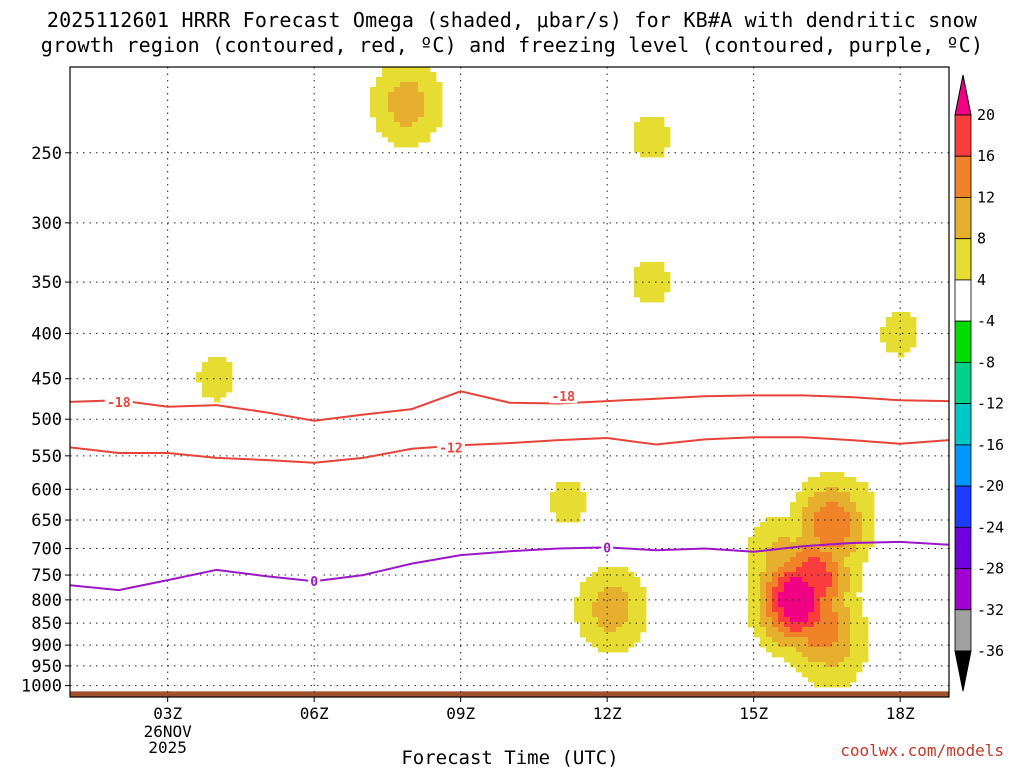 Image resolution: width=1024 pixels, height=768 pixels. I want to click on colorbar-label: -32, so click(990, 610).